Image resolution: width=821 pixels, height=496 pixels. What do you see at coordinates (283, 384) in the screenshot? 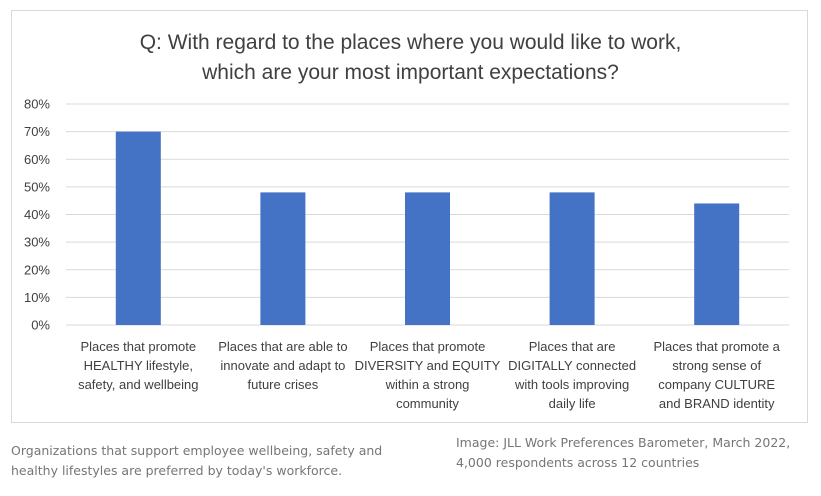
I see `x-category-label-line: future crises` at bounding box center [283, 384].